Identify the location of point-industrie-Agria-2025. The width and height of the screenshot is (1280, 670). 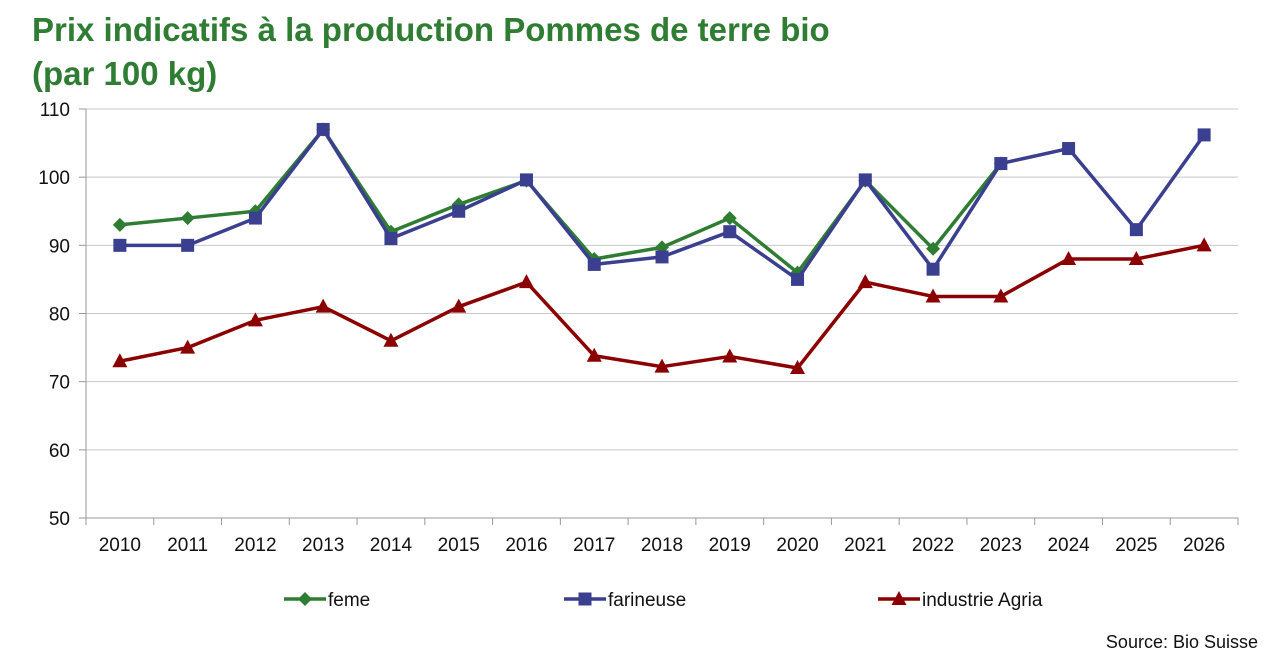
(1136, 257).